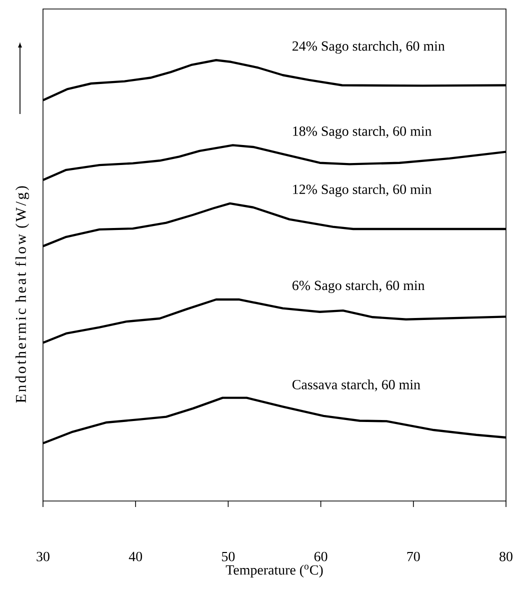  What do you see at coordinates (362, 132) in the screenshot?
I see `series-label: 18% Sago starch, 60 min` at bounding box center [362, 132].